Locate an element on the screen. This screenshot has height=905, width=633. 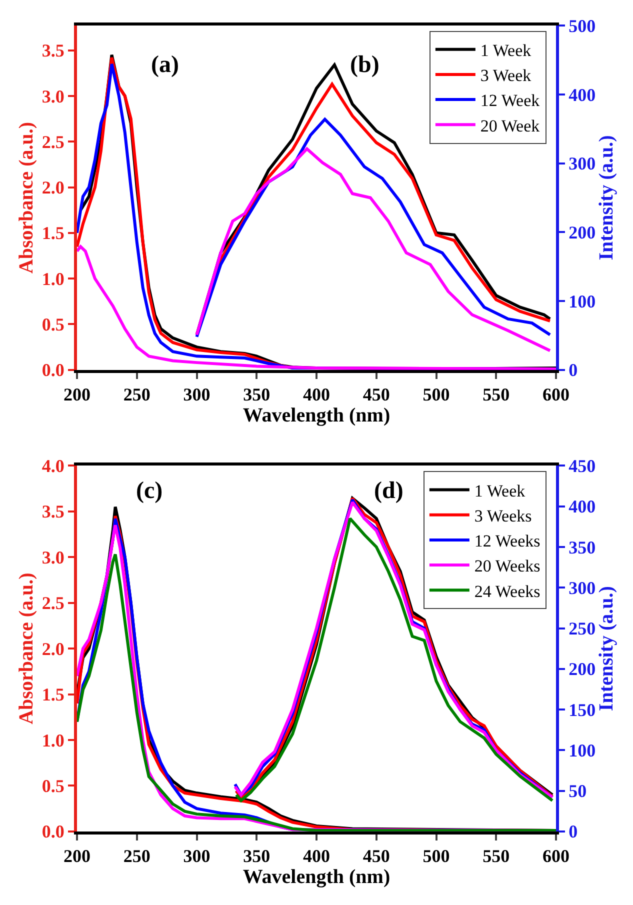
y-tick-label: 4.0 is located at coordinates (53, 466).